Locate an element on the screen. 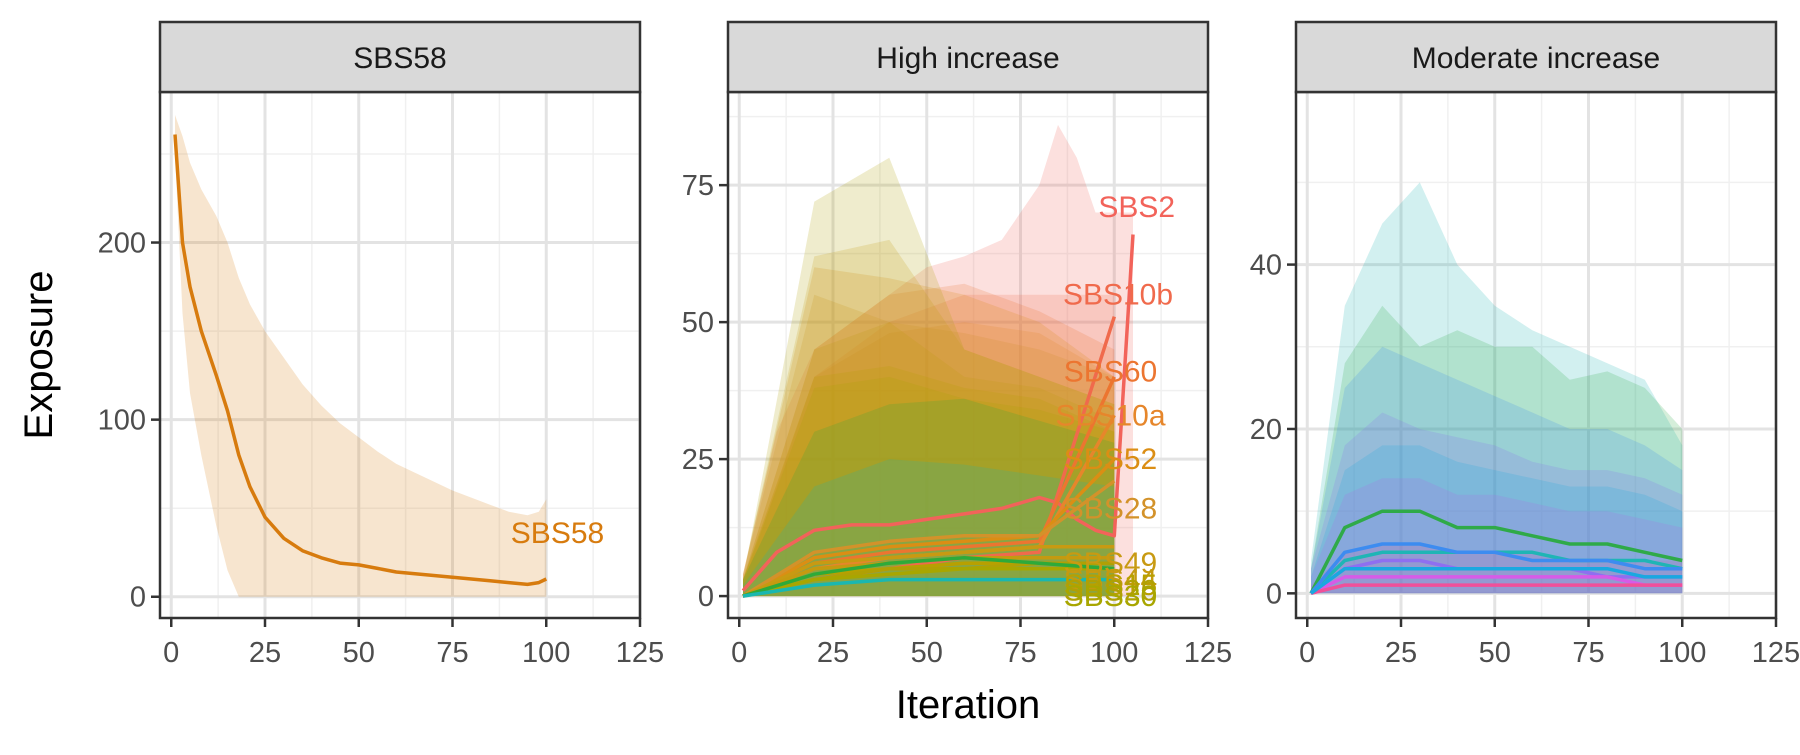  y-tick-label: 100 is located at coordinates (122, 421).